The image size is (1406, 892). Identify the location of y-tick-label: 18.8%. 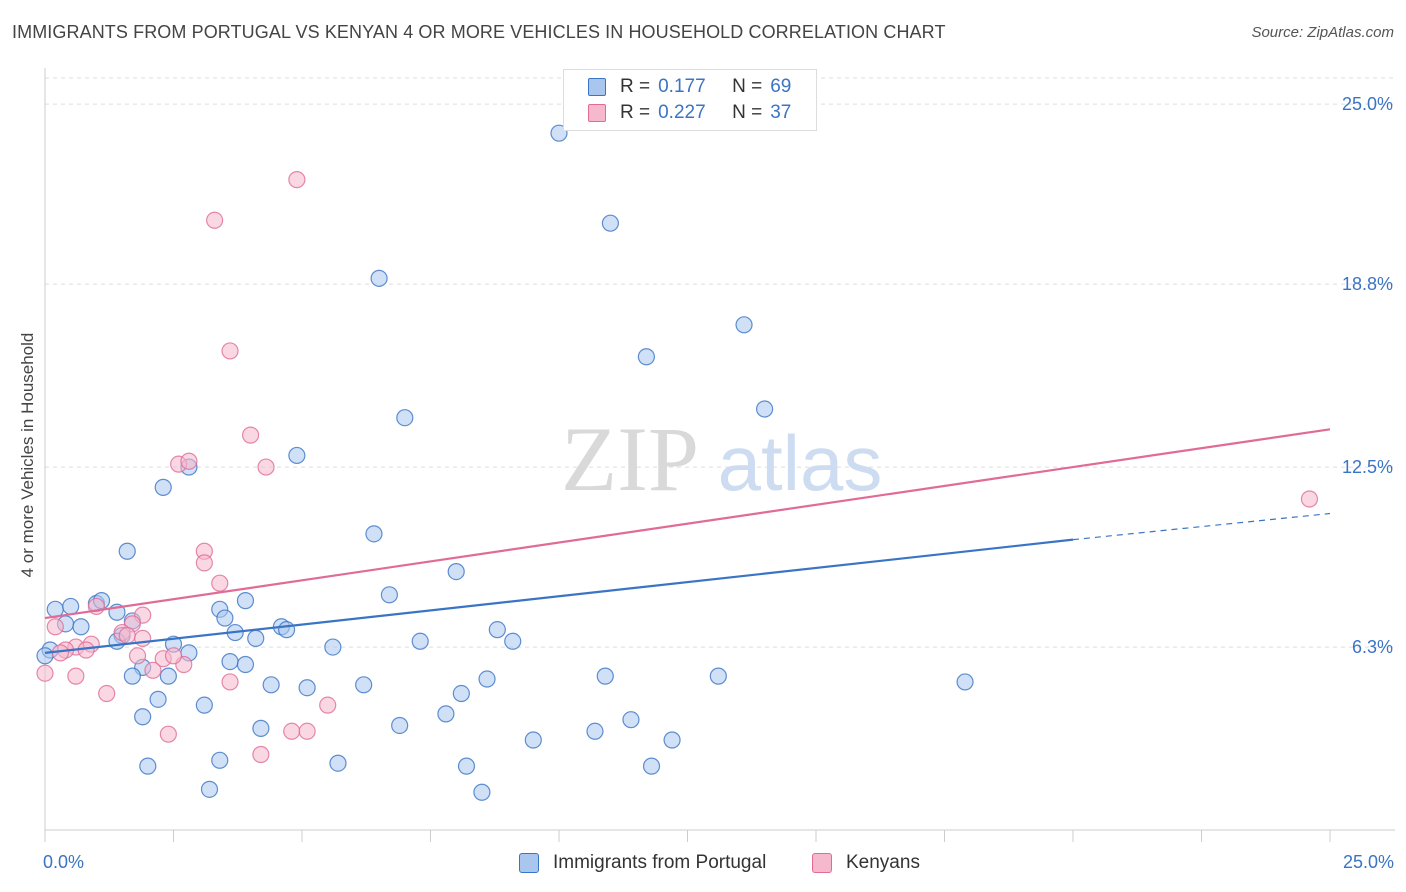
(1367, 284).